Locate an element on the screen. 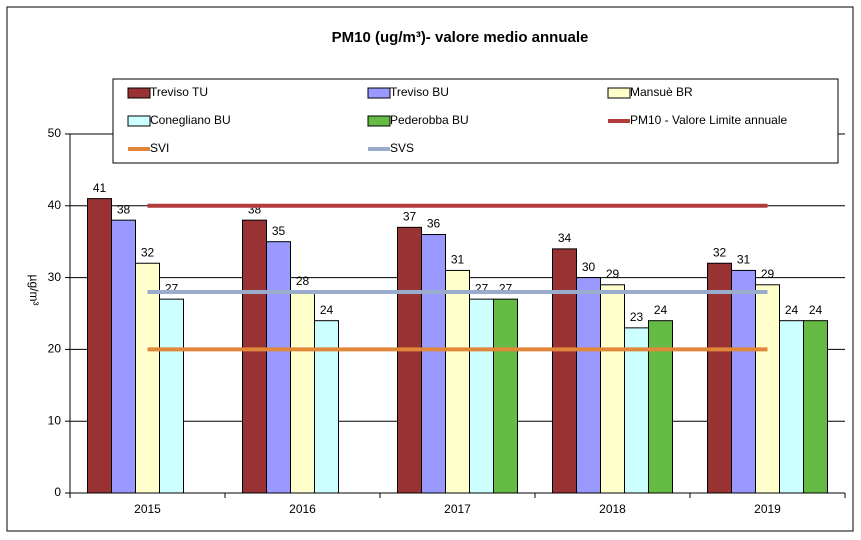 The height and width of the screenshot is (540, 861). x-tick-label: 2018 is located at coordinates (612, 509).